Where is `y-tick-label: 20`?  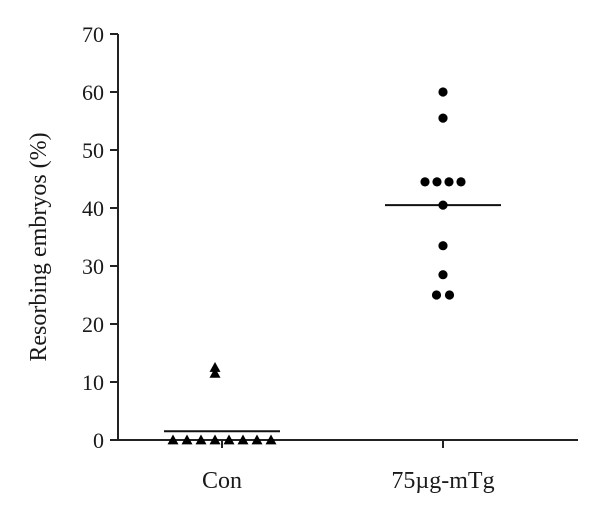
y-tick-label: 20 is located at coordinates (93, 324).